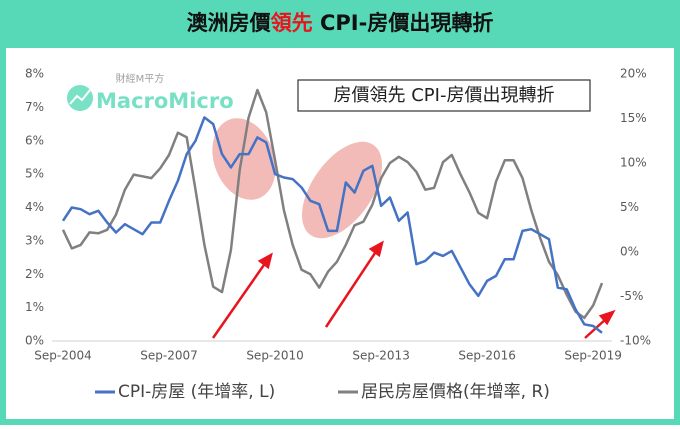 This screenshot has width=680, height=429. I want to click on y-tick-label: 5%, so click(34, 174).